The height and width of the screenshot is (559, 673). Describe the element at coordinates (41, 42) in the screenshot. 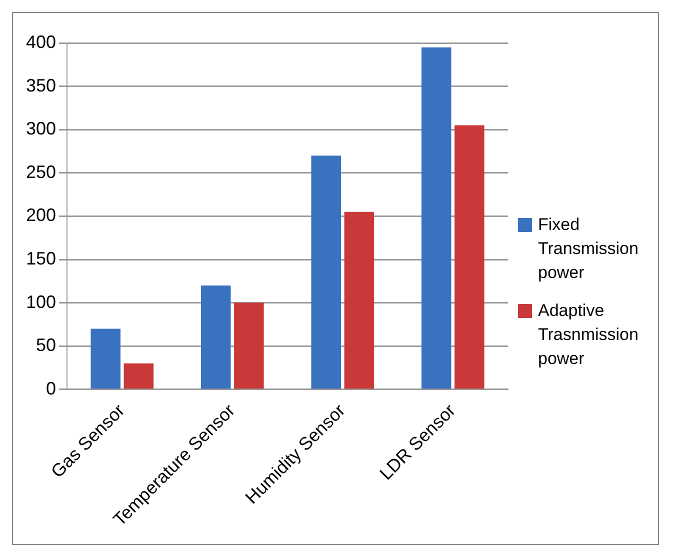

I see `y-tick-label: 400` at that location.